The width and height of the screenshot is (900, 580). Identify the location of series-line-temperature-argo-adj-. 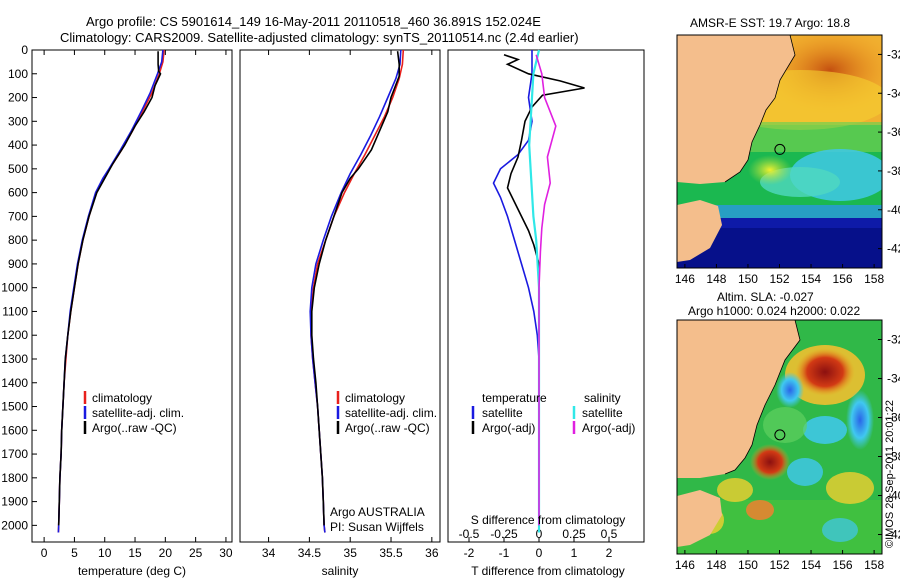
(544, 290).